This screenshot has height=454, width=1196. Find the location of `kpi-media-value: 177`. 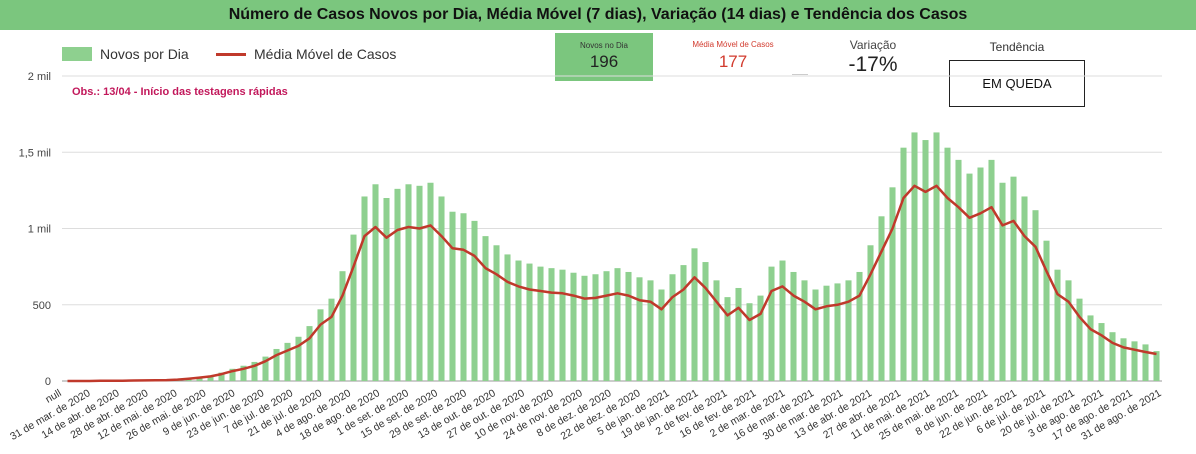

kpi-media-value: 177 is located at coordinates (733, 61).